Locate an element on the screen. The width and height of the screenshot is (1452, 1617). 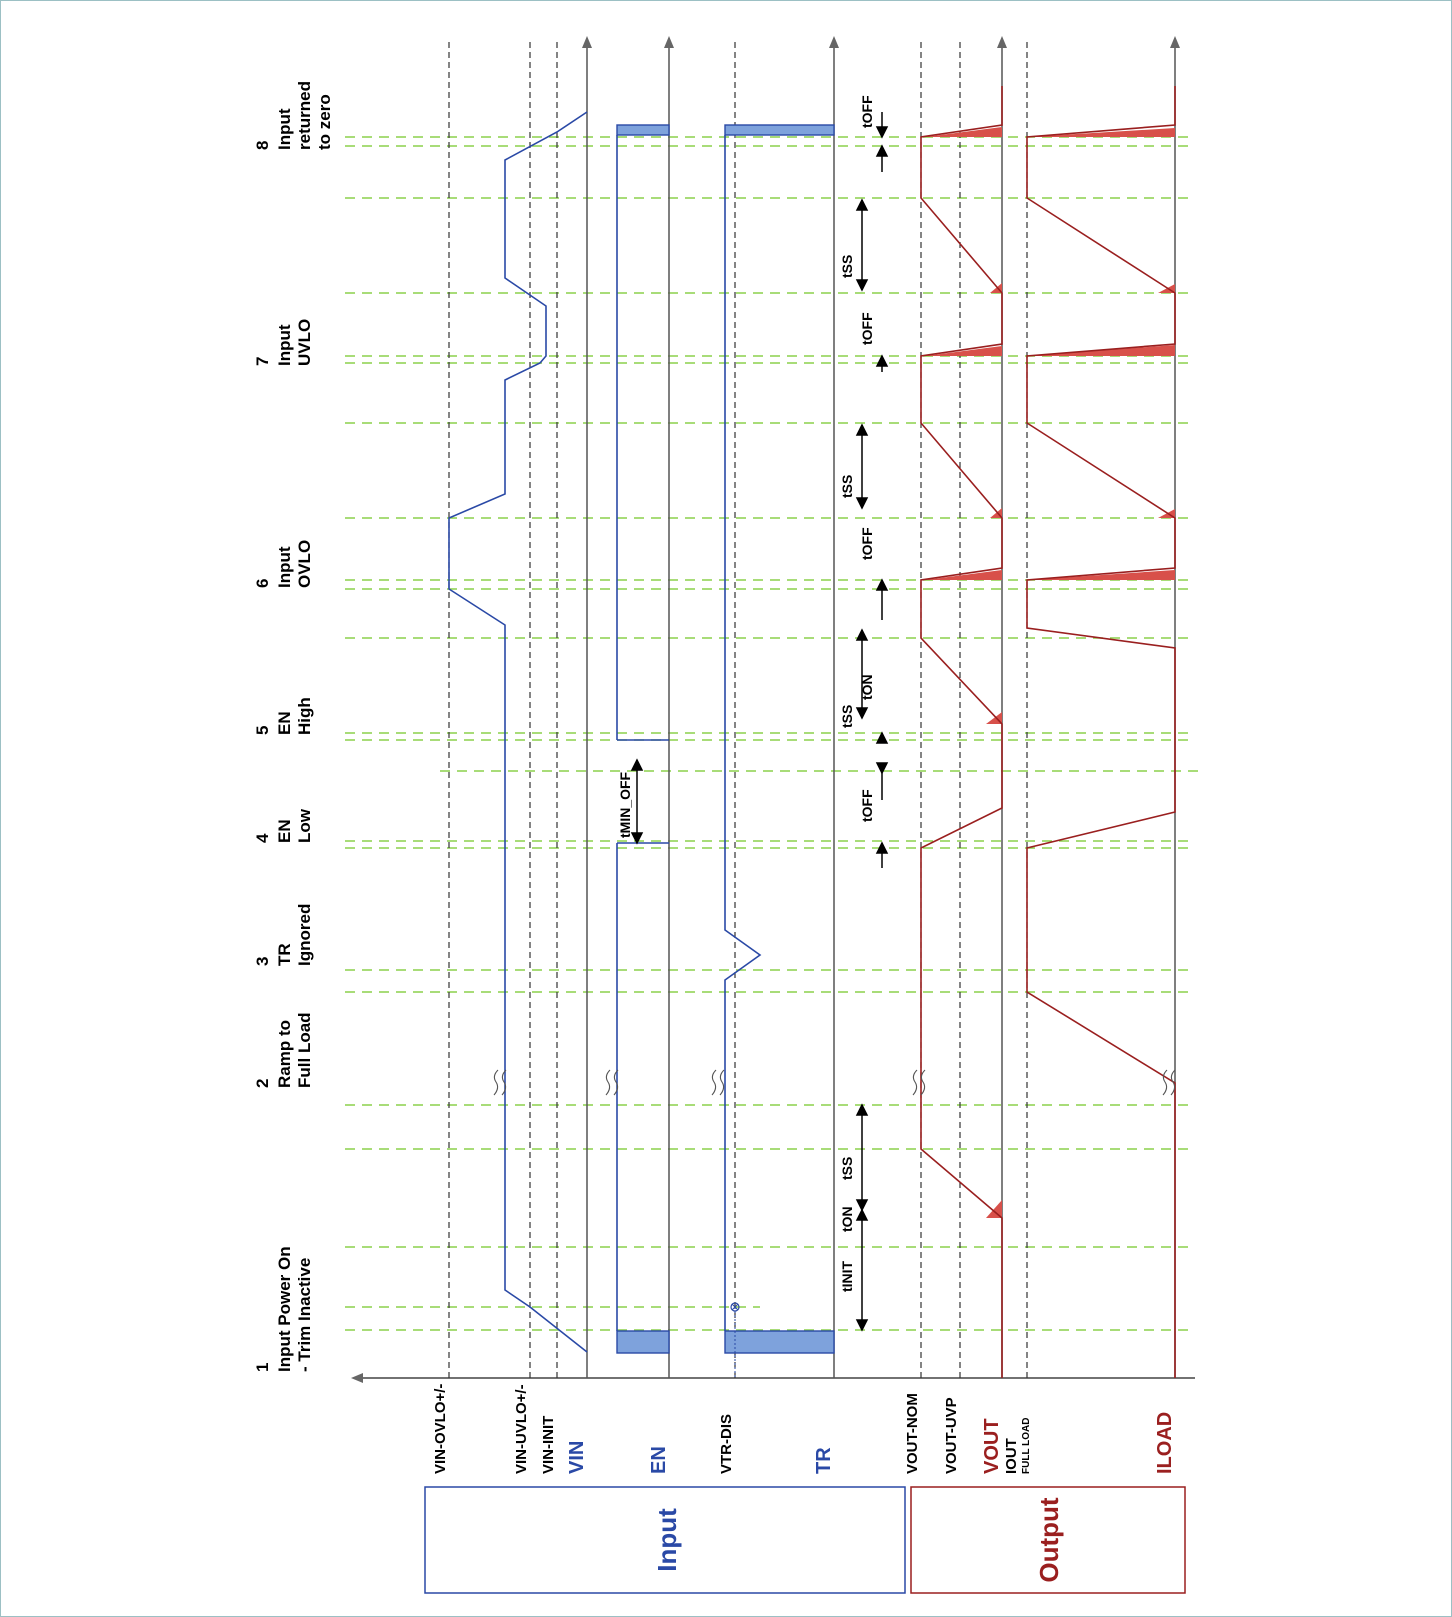
event-label-line3: to zero is located at coordinates (324, 122).